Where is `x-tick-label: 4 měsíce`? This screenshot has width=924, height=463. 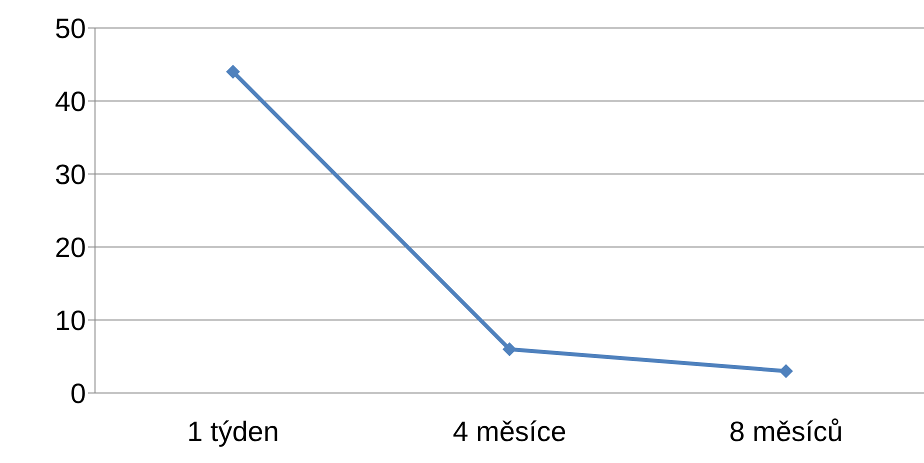
x-tick-label: 4 měsíce is located at coordinates (509, 431).